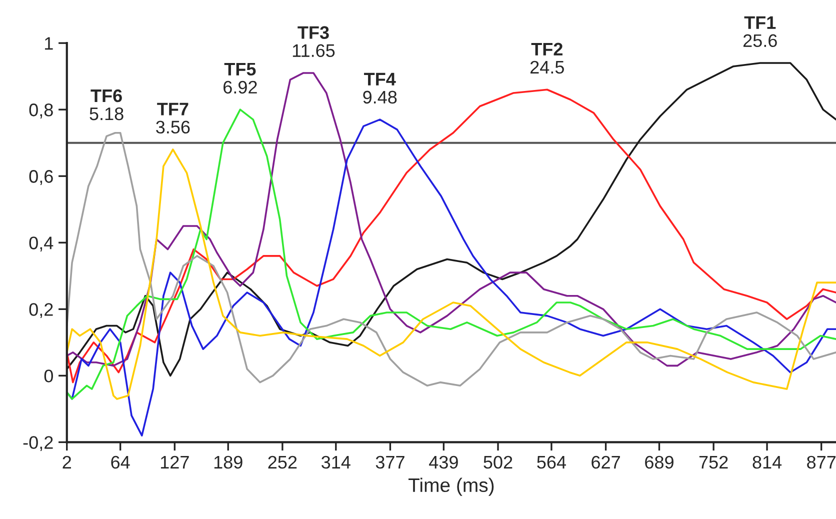  I want to click on y-tick-label: 0,2, so click(41, 310).